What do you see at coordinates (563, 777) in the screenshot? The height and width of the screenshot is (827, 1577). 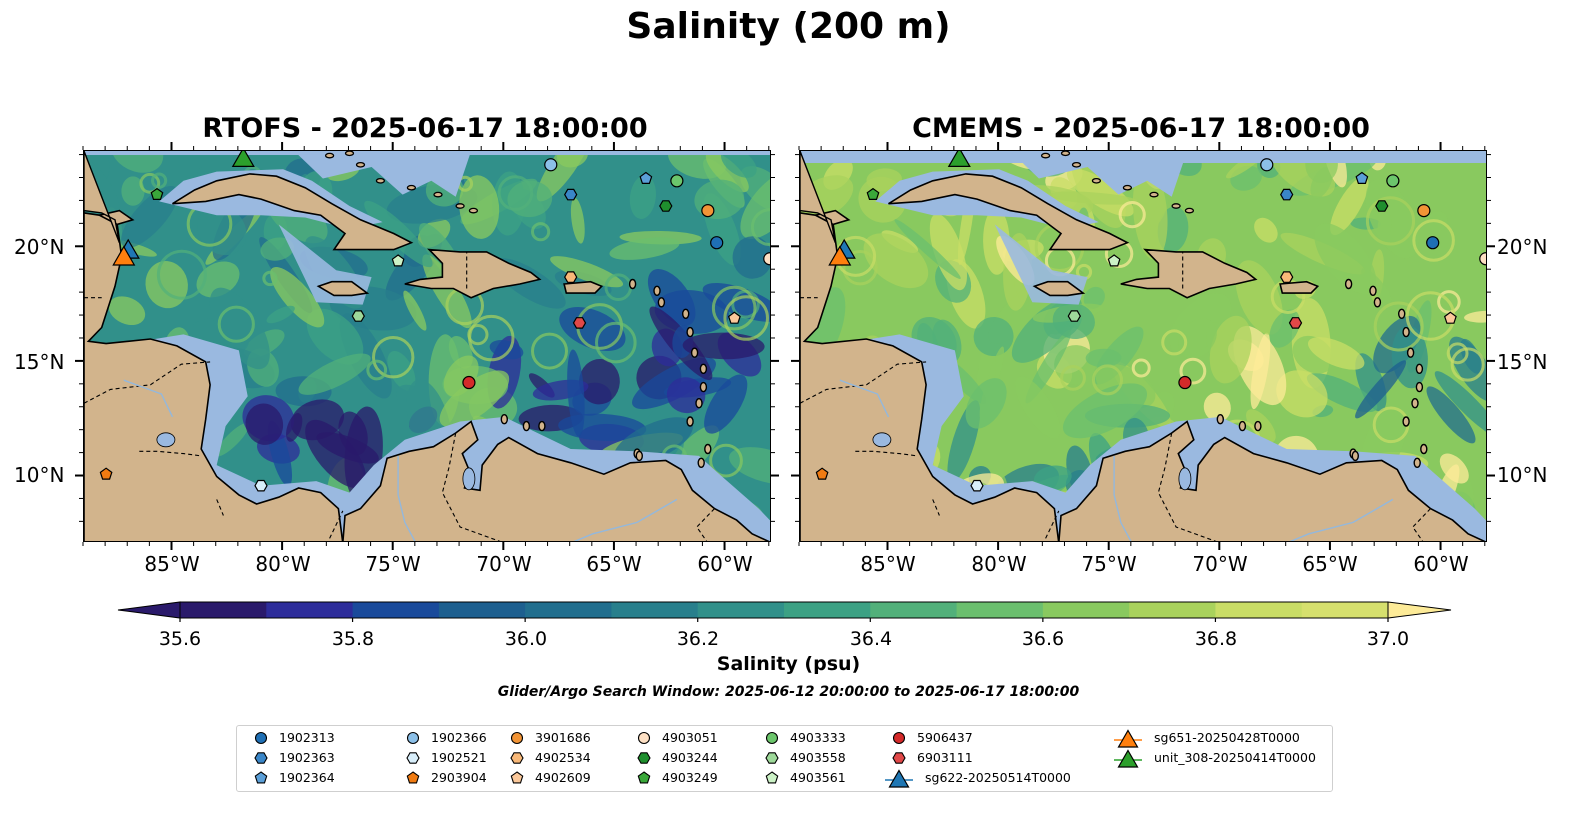 I see `legend-label: 4902609` at bounding box center [563, 777].